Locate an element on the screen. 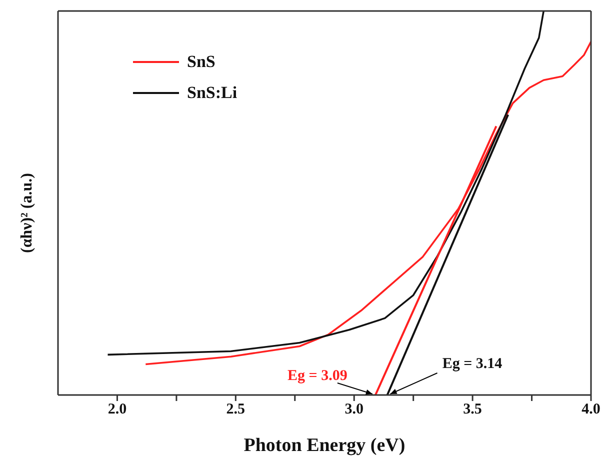 Image resolution: width=605 pixels, height=457 pixels. x-tick-label: 4.0 is located at coordinates (591, 410).